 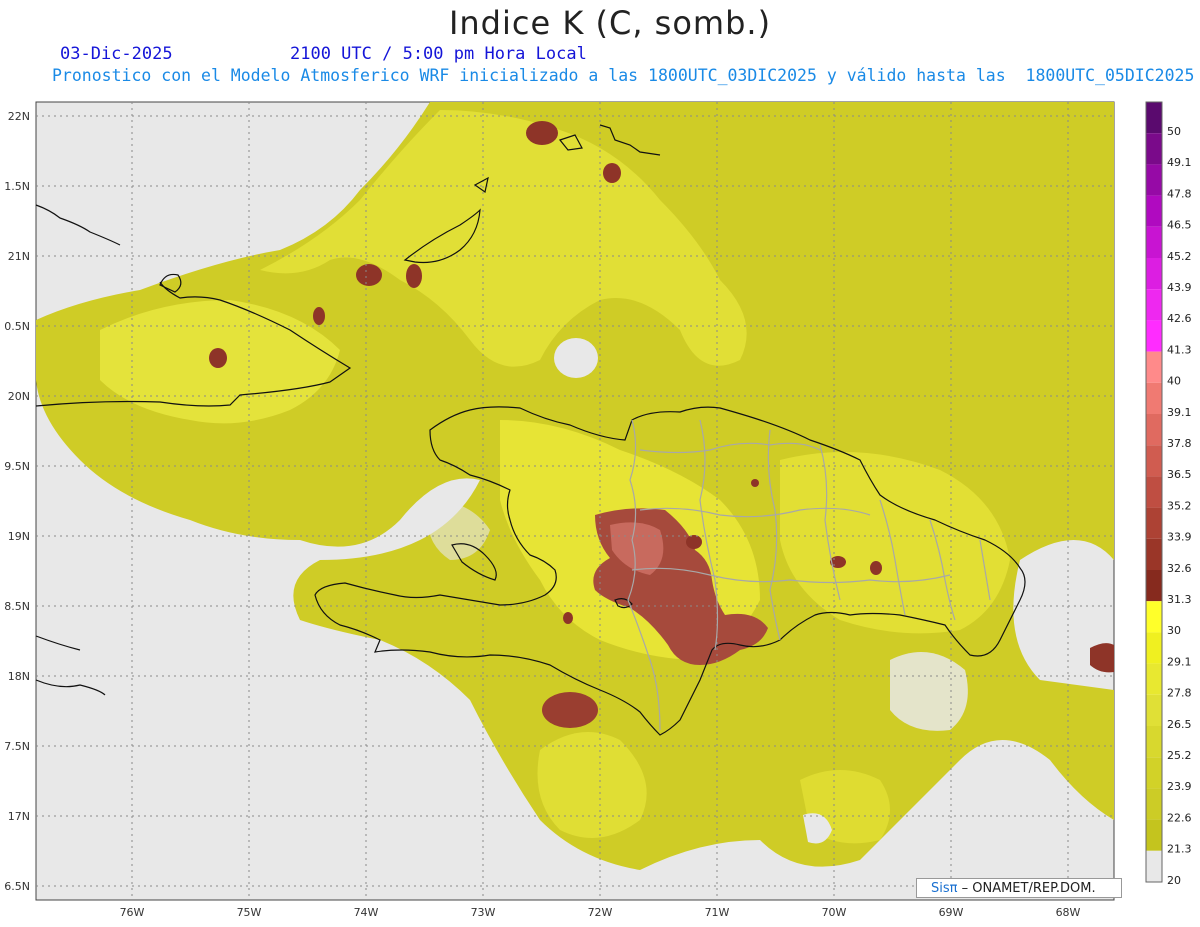 I want to click on colorbar-label: 22.6, so click(x=1179, y=817).